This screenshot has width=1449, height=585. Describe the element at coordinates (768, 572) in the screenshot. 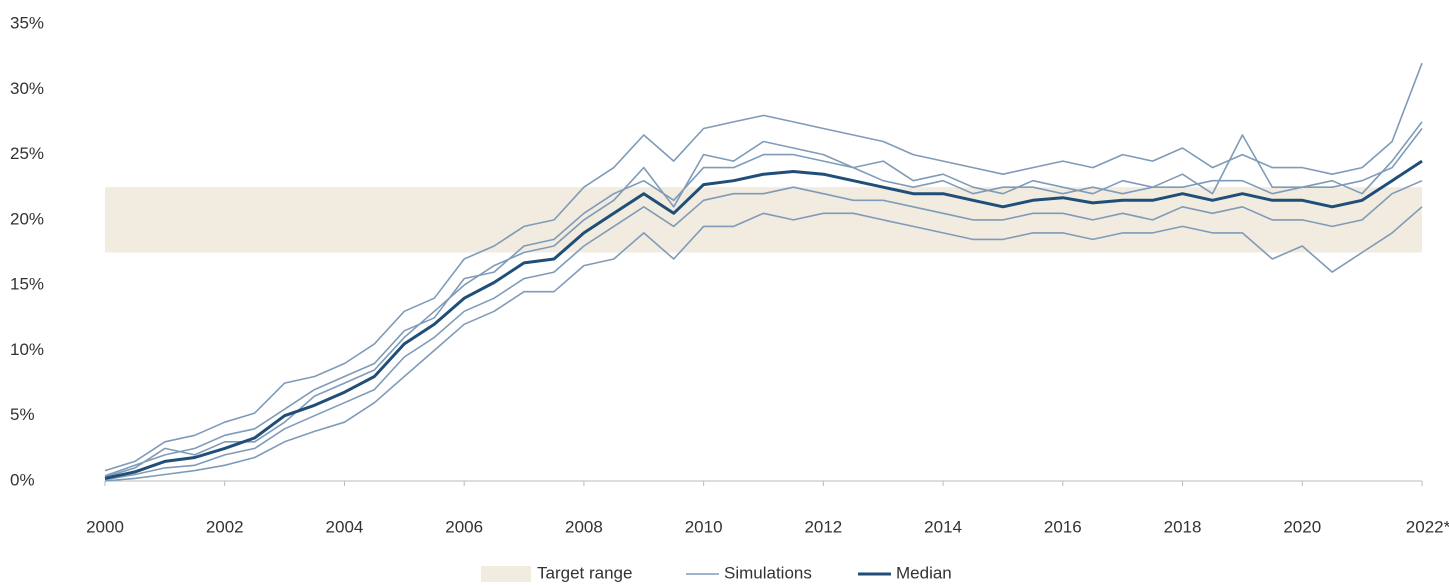

I see `legend-label: Simulations` at that location.